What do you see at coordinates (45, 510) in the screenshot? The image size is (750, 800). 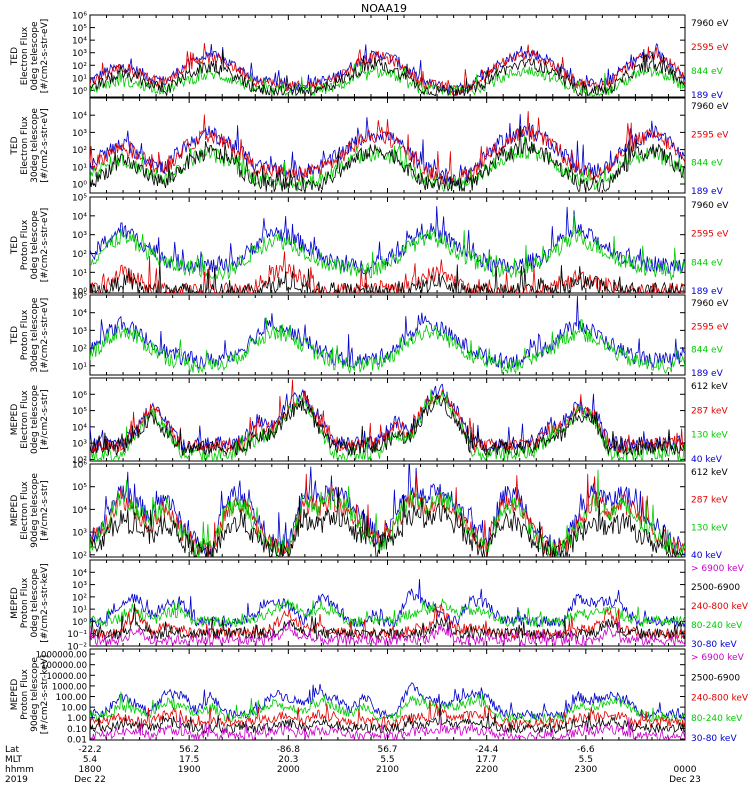 I see `y-axis-label-line: [#/cm2-s-str]` at bounding box center [45, 510].